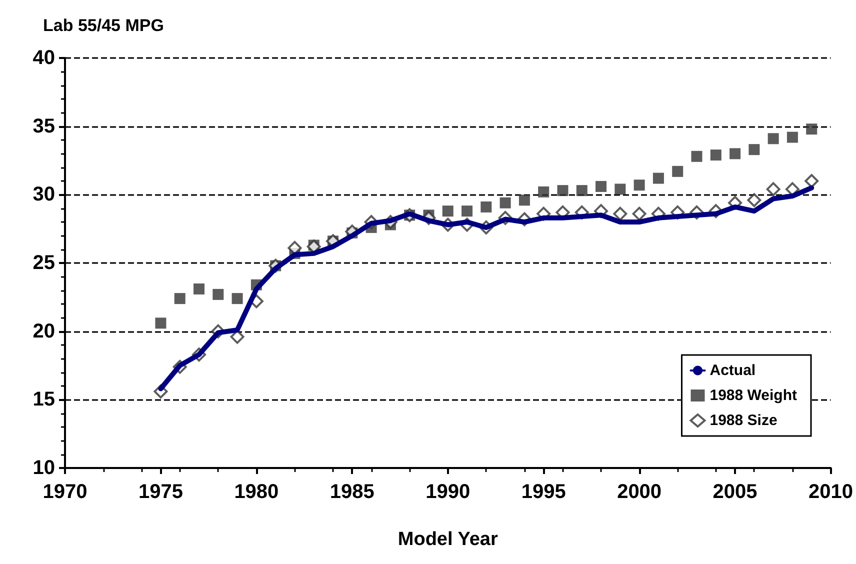 The image size is (856, 564). I want to click on y-tick-label: 10, so click(43, 468).